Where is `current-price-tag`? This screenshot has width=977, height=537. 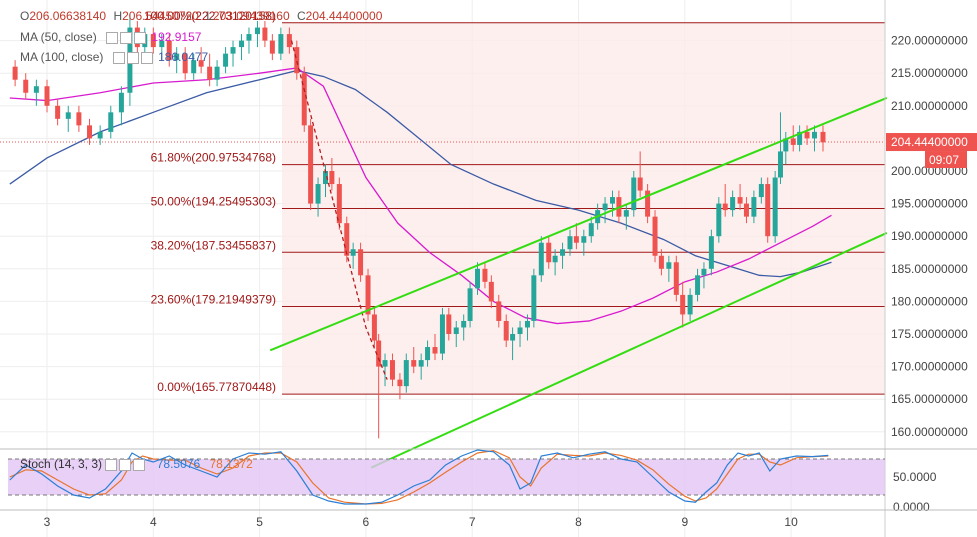 current-price-tag is located at coordinates (931, 142).